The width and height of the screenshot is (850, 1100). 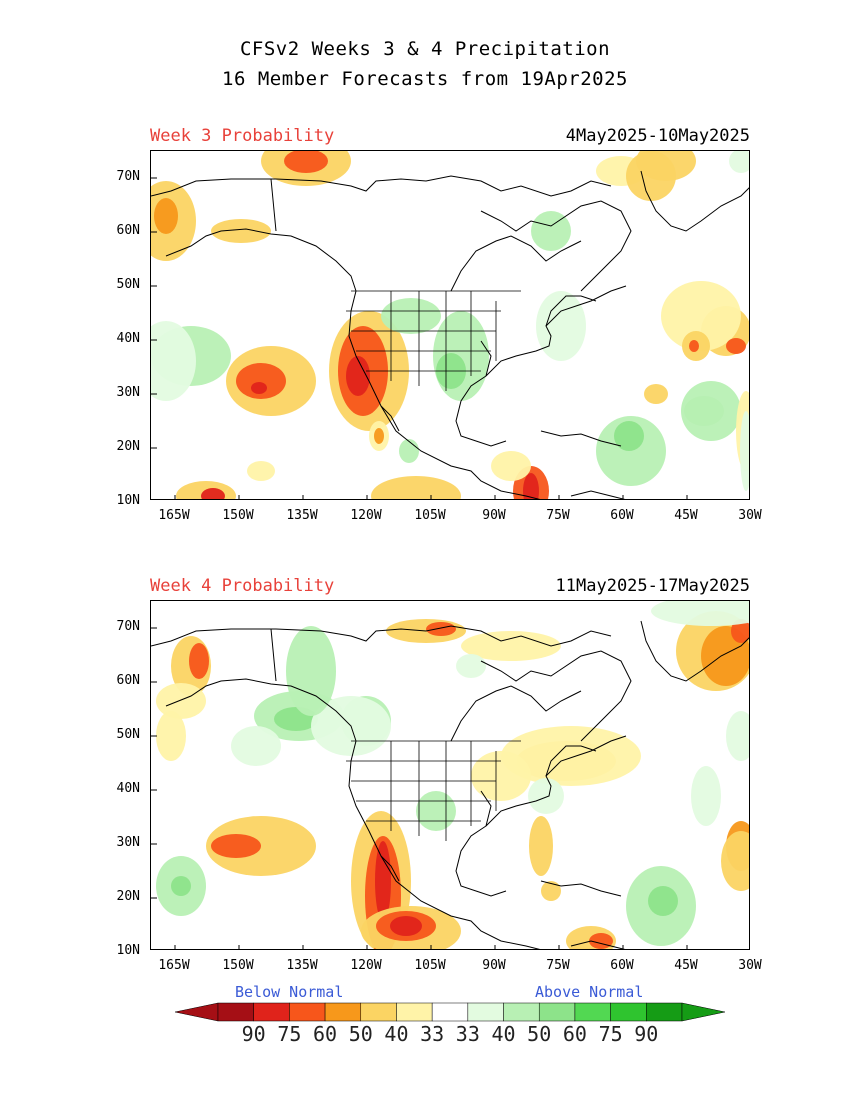 What do you see at coordinates (242, 586) in the screenshot?
I see `week4-label: Week 4 Probability` at bounding box center [242, 586].